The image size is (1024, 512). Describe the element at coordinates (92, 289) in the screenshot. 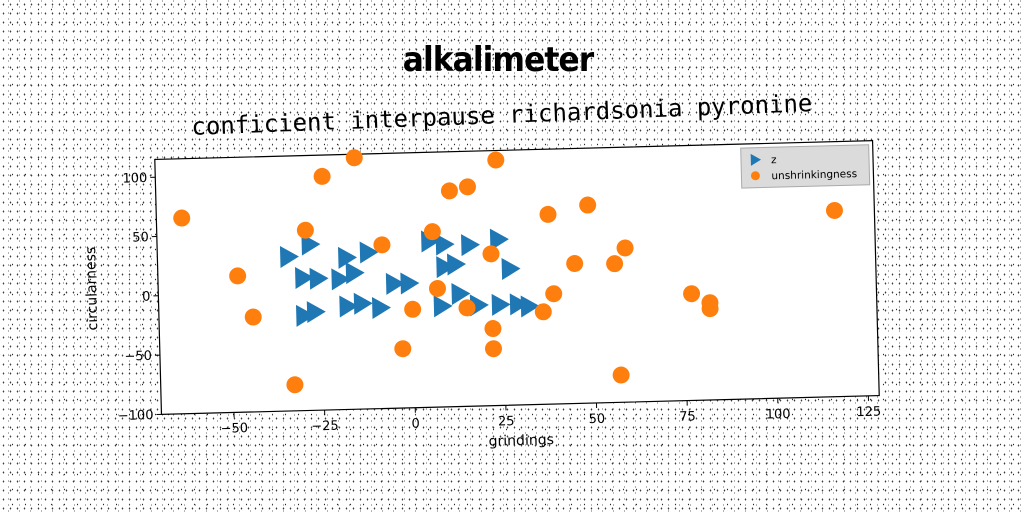

I see `y-axis-label: circularness` at that location.